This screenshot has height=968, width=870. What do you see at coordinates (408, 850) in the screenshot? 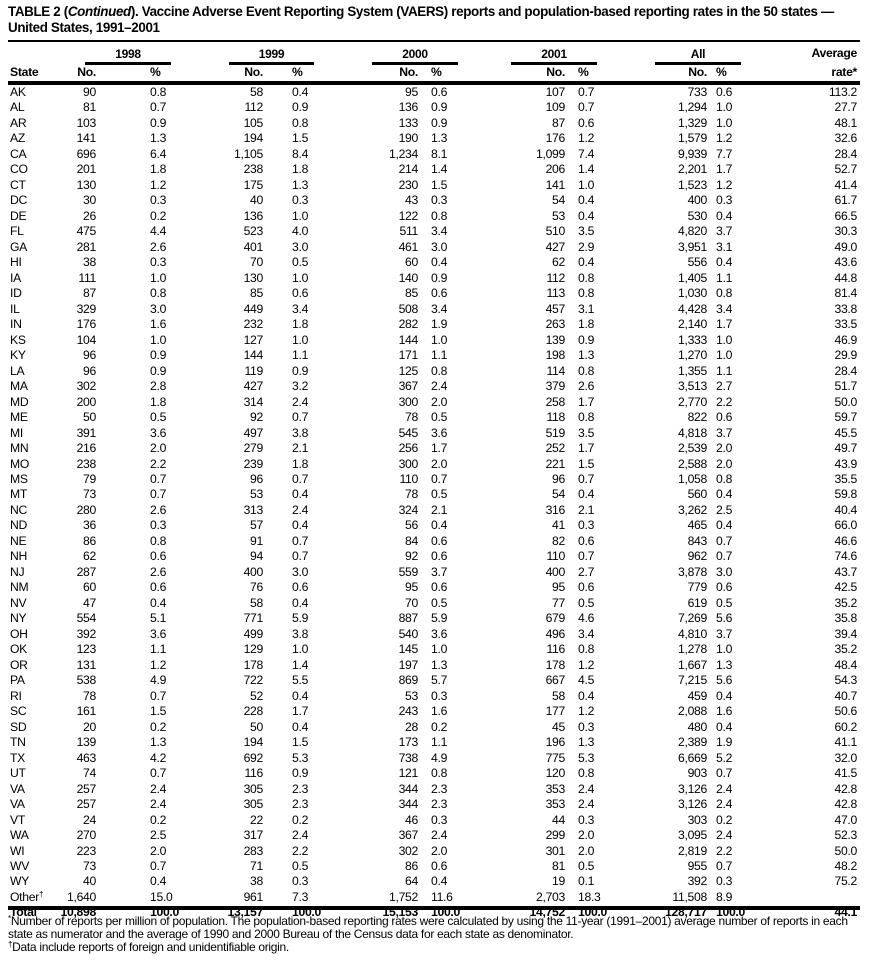
I see `cell-no-2000: 302` at bounding box center [408, 850].